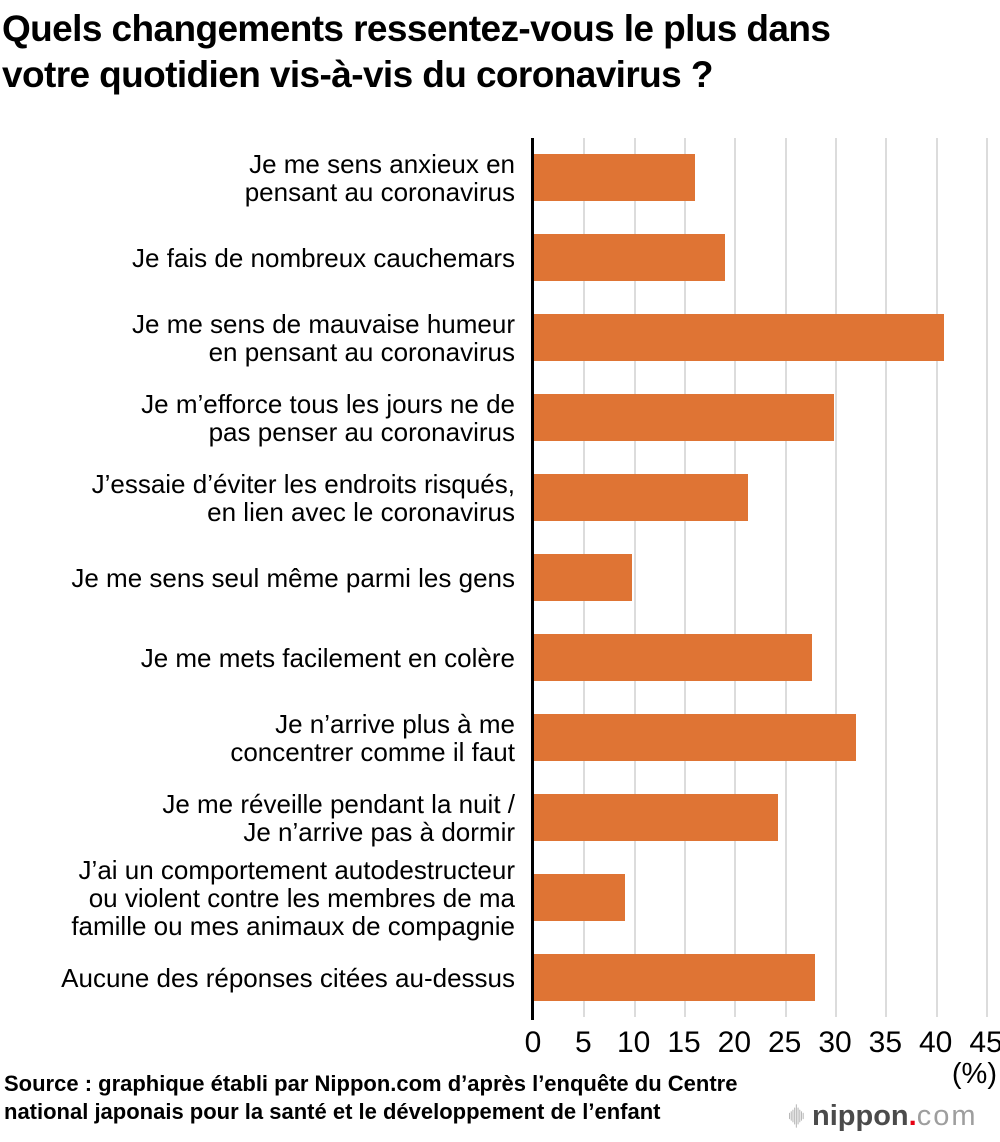 This screenshot has height=1142, width=1000. Describe the element at coordinates (860, 1115) in the screenshot. I see `logo-brand-text: nippon` at that location.